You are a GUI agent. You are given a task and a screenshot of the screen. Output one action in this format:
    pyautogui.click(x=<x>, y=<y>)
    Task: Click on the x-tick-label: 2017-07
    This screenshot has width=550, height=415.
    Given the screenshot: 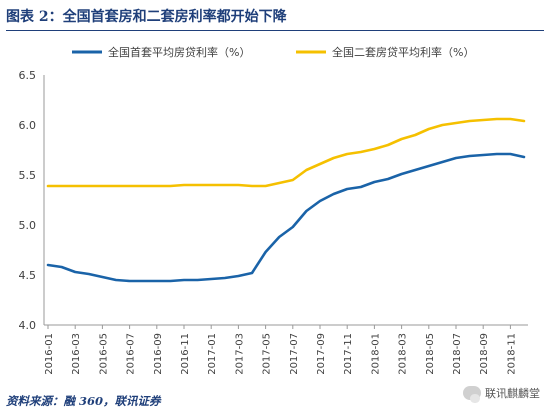 What is the action you would take?
    pyautogui.click(x=294, y=354)
    